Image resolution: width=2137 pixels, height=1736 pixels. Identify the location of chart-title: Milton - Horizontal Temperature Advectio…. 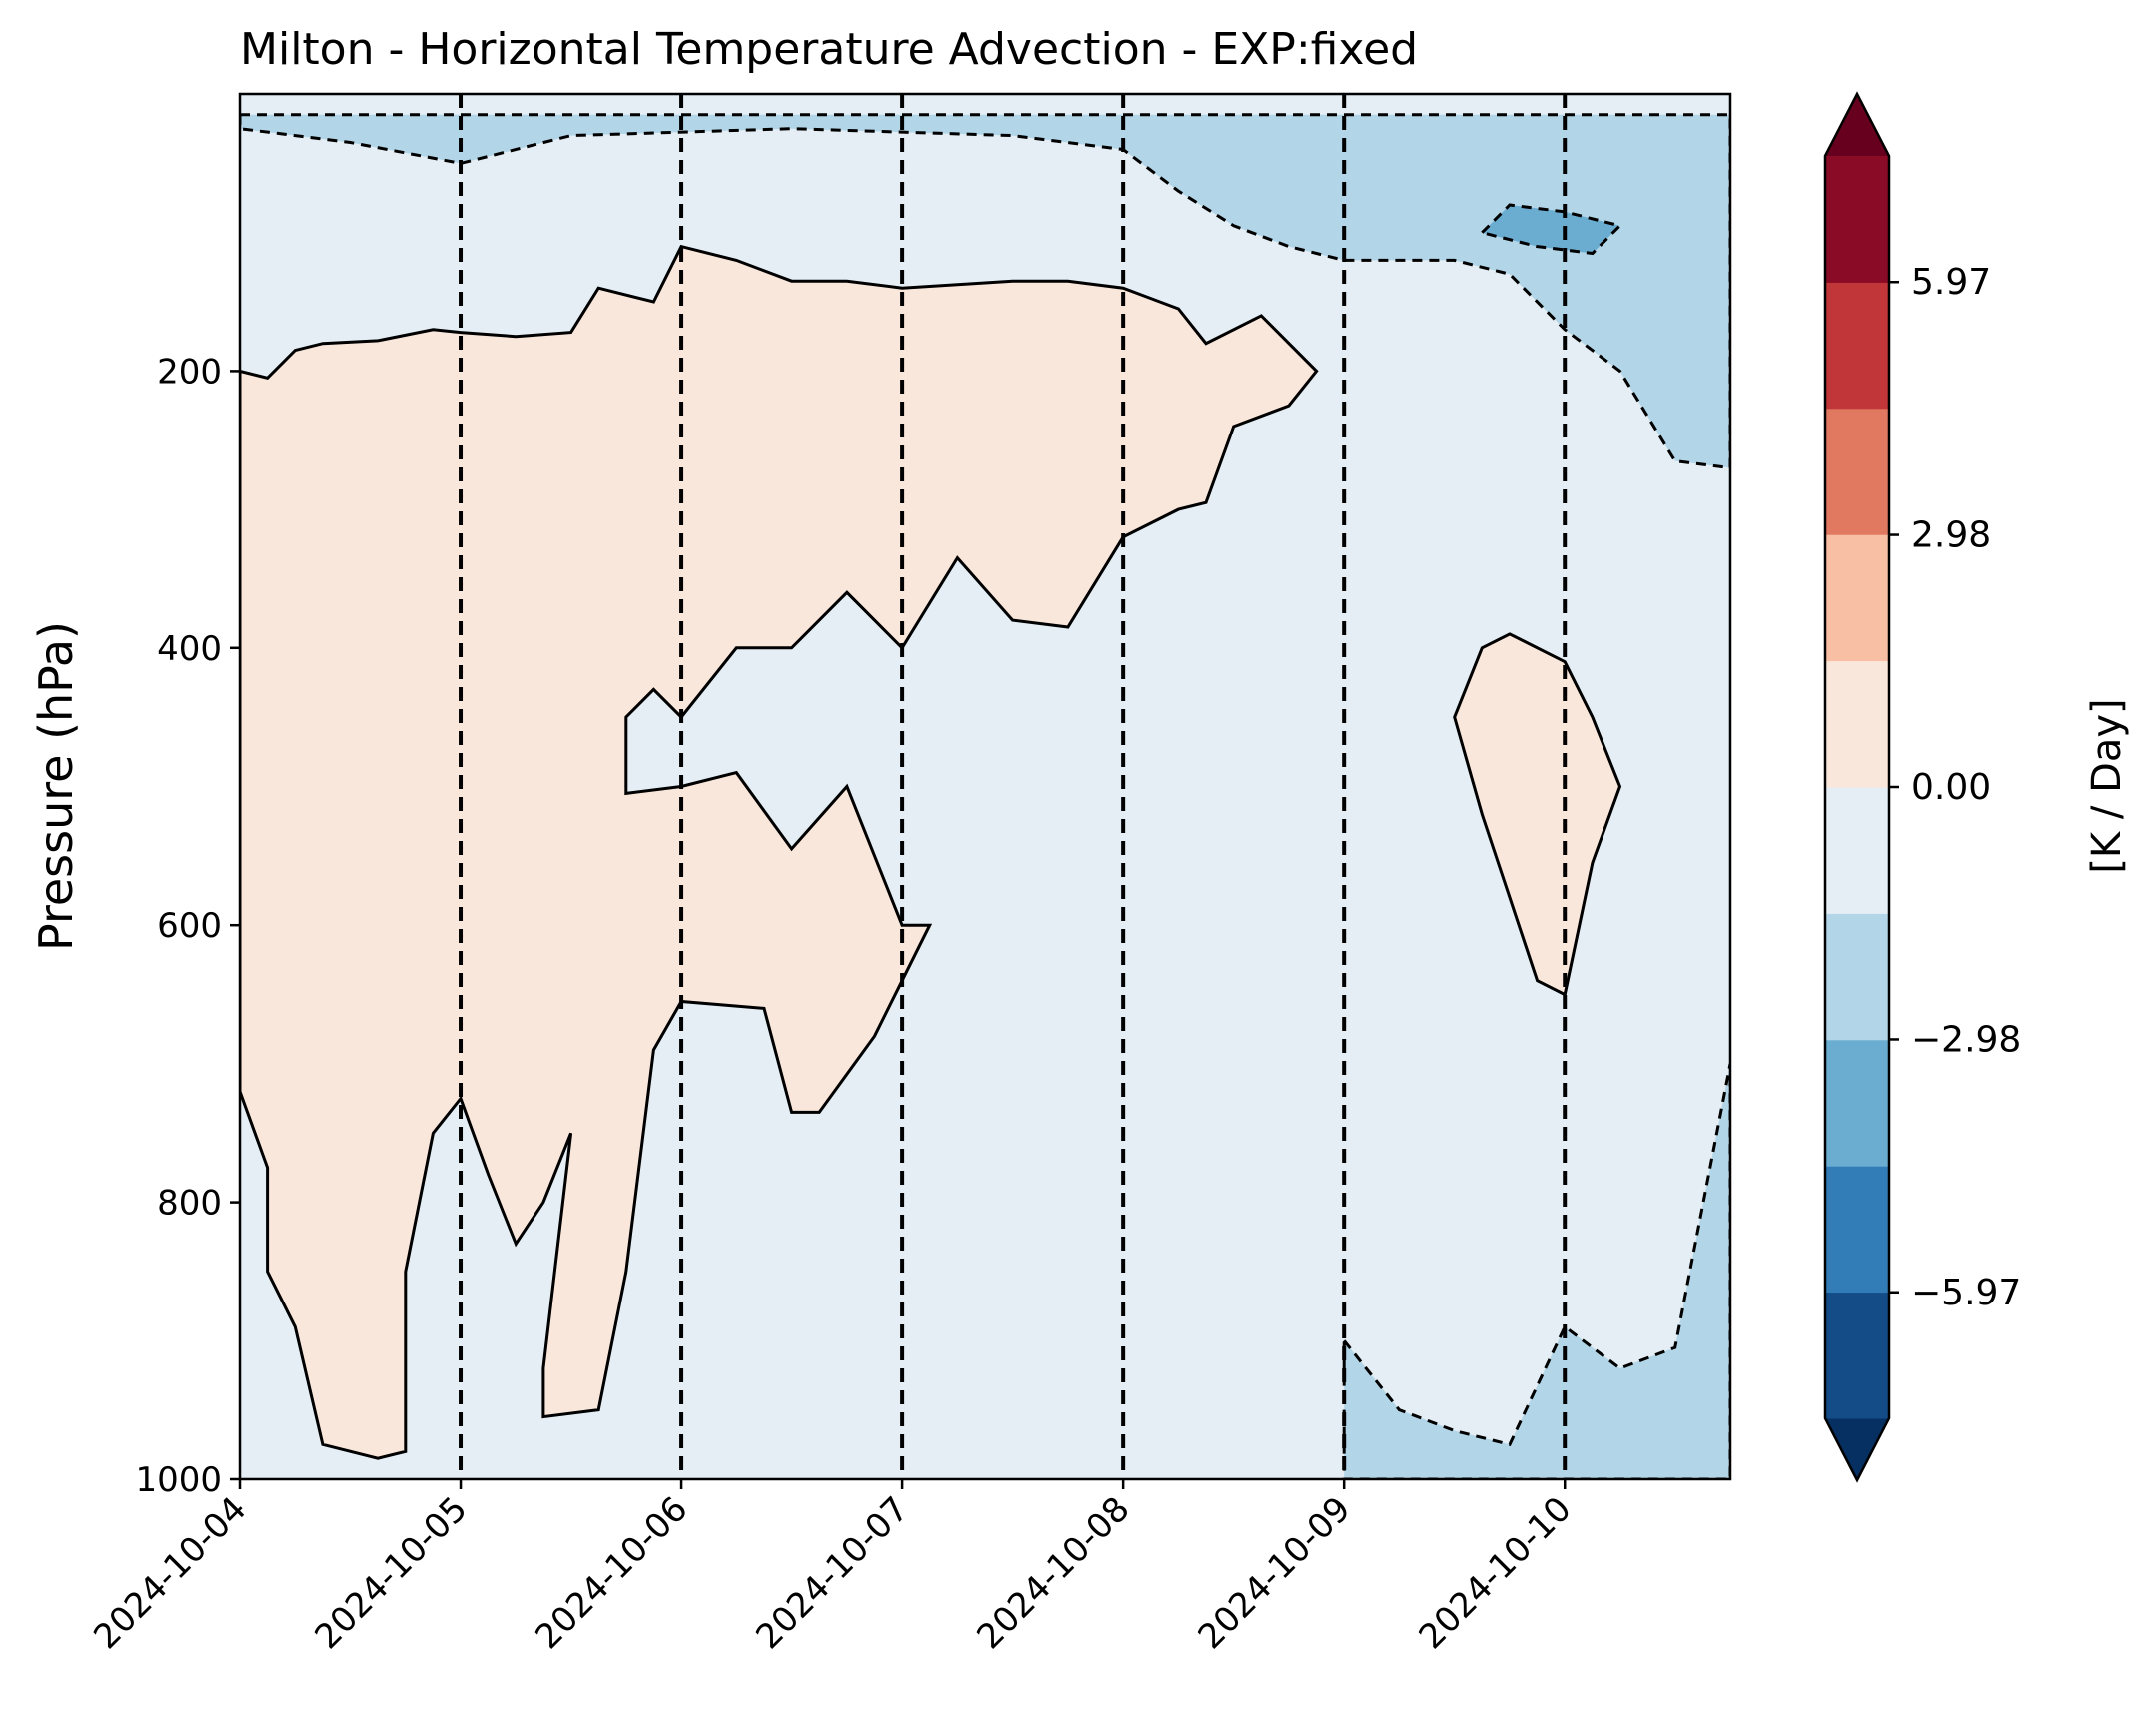
(829, 49).